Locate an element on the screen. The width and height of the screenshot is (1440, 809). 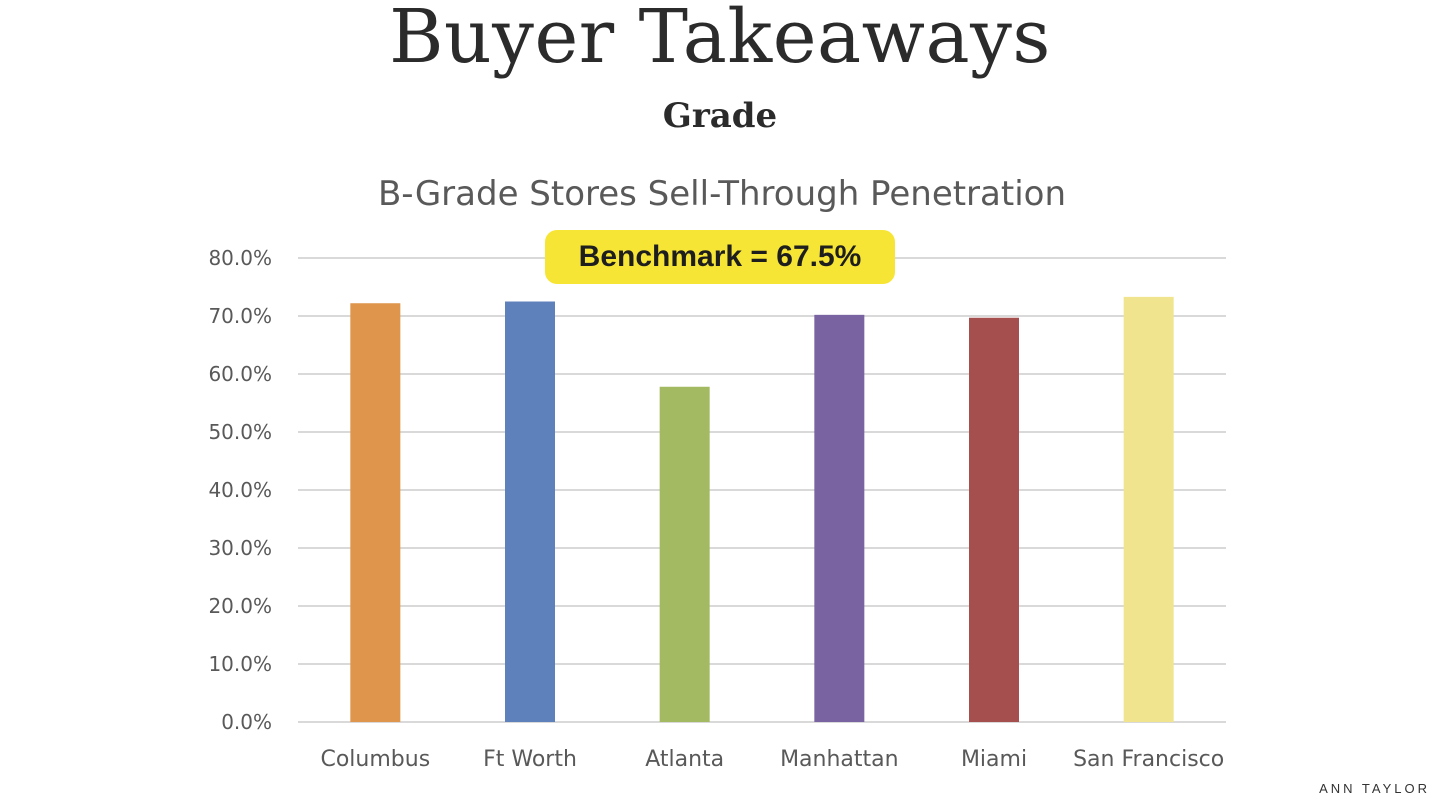
bar-san-francisco is located at coordinates (1148, 509).